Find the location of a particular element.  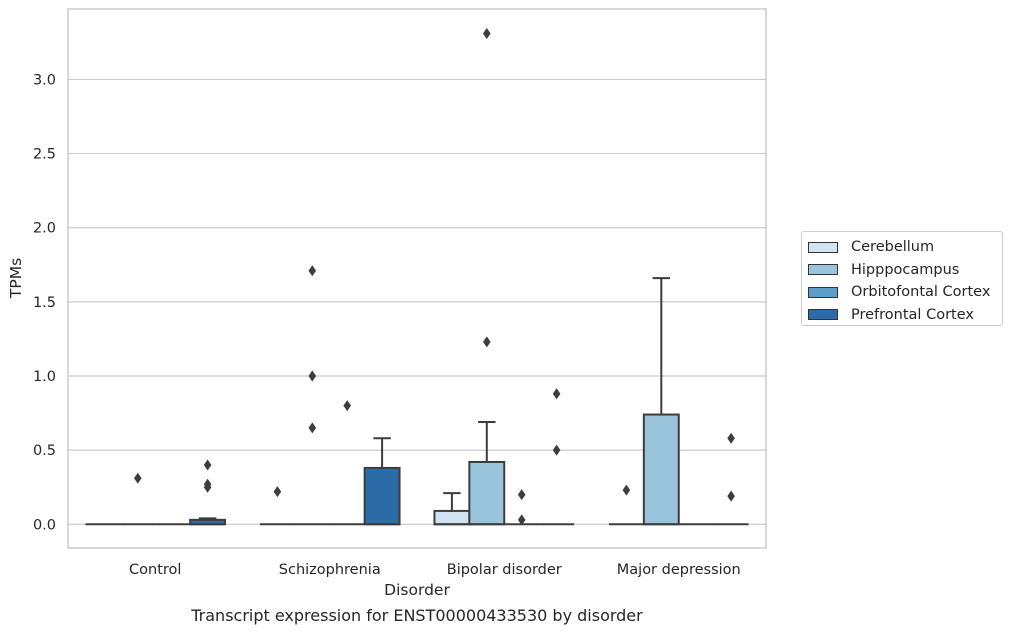

legend-item: Hipppocampus is located at coordinates (905, 270).